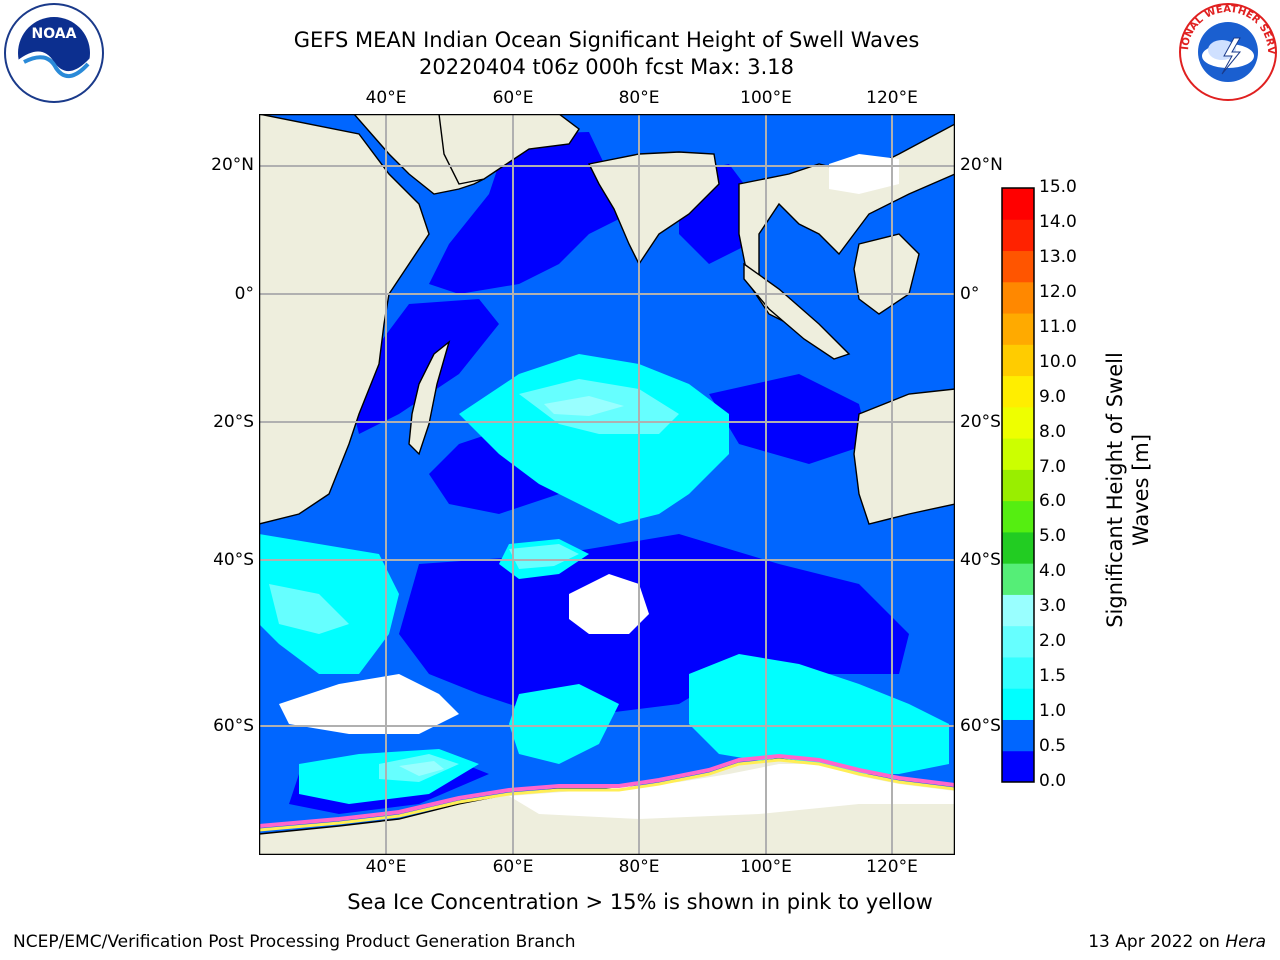  Describe the element at coordinates (54, 34) in the screenshot. I see `noaa-logo-text: NOAA` at that location.